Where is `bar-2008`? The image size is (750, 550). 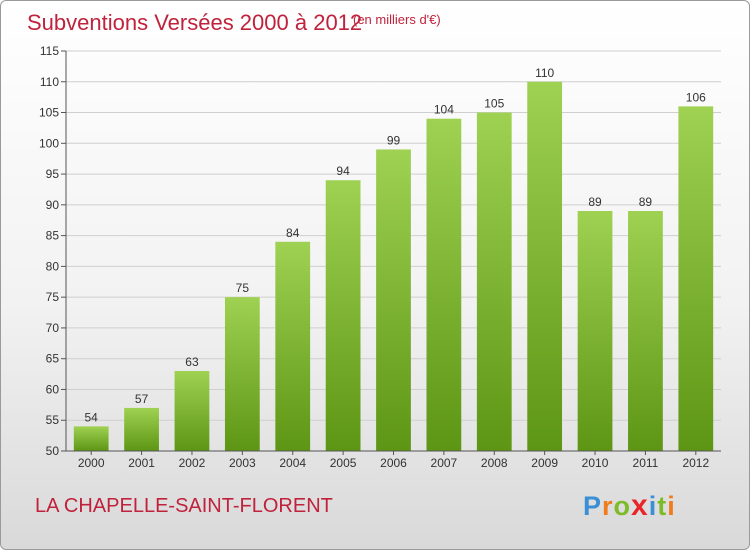 bar-2008 is located at coordinates (494, 282).